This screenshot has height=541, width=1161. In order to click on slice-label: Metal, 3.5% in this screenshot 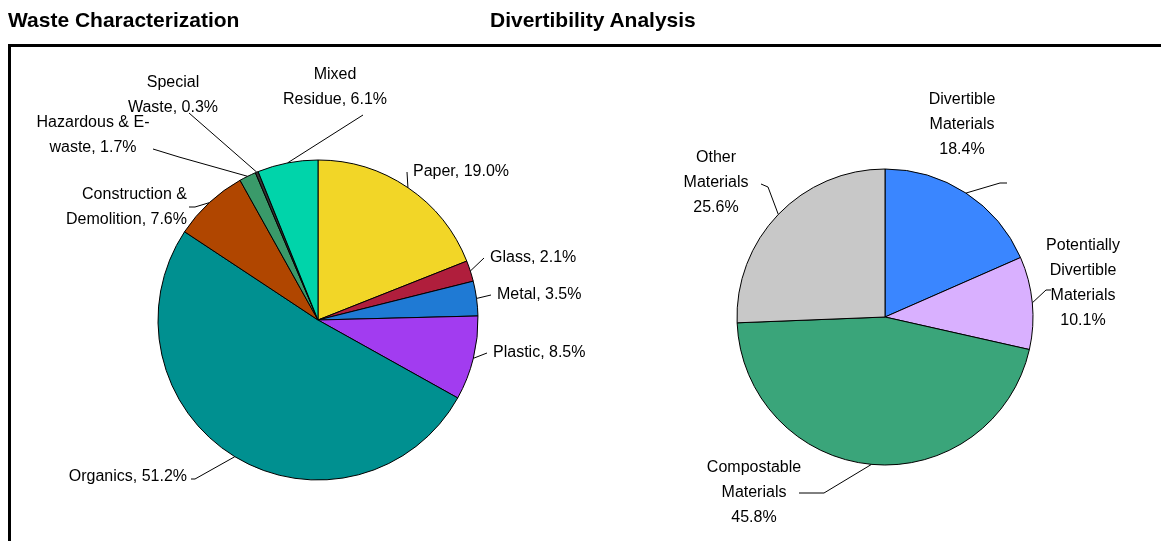, I will do `click(539, 294)`.